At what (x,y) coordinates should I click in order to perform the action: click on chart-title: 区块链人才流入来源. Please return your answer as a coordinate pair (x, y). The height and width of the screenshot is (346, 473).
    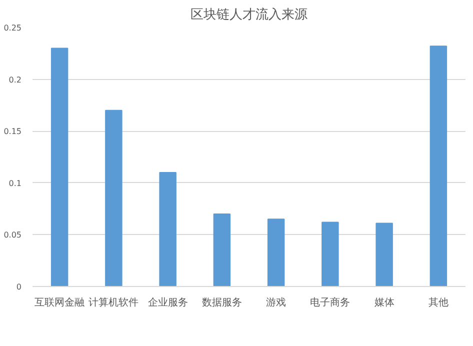
    Looking at the image, I should click on (249, 14).